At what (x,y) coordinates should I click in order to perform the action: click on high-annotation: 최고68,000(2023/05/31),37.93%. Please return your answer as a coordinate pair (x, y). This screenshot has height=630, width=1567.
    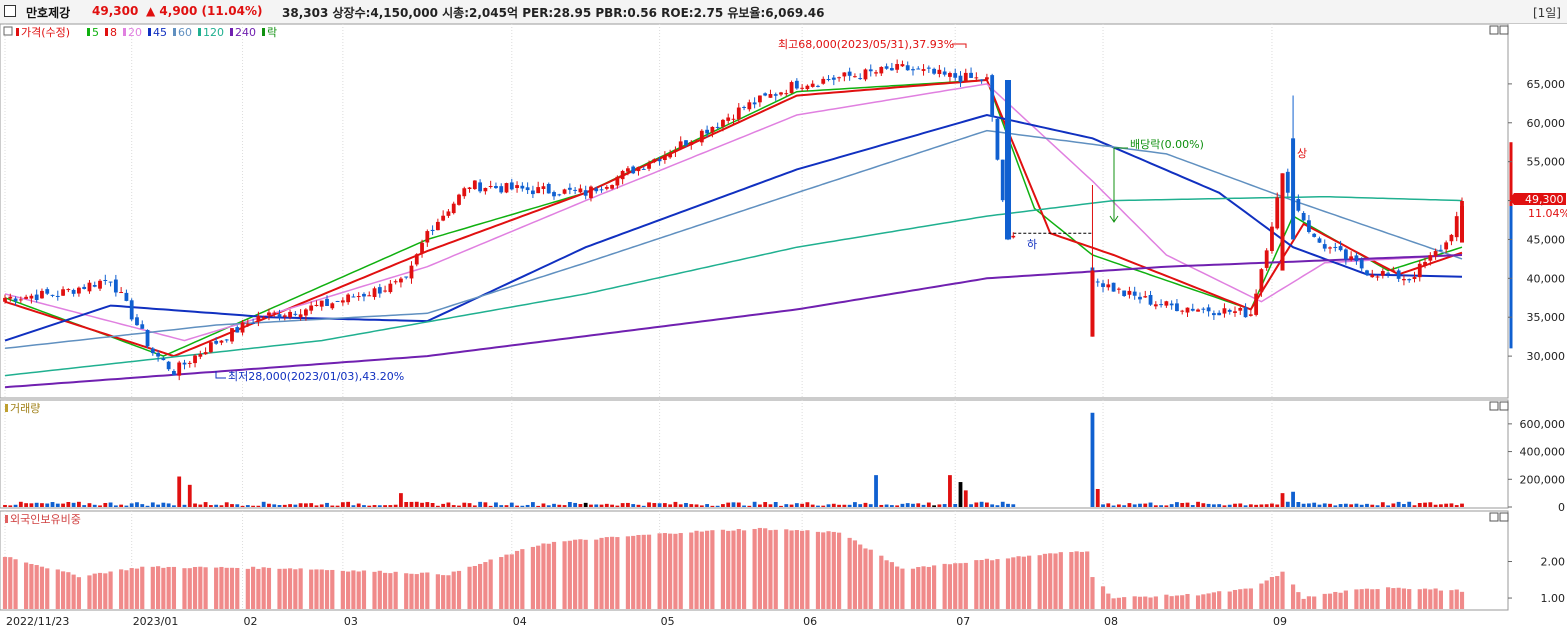
    Looking at the image, I should click on (872, 44).